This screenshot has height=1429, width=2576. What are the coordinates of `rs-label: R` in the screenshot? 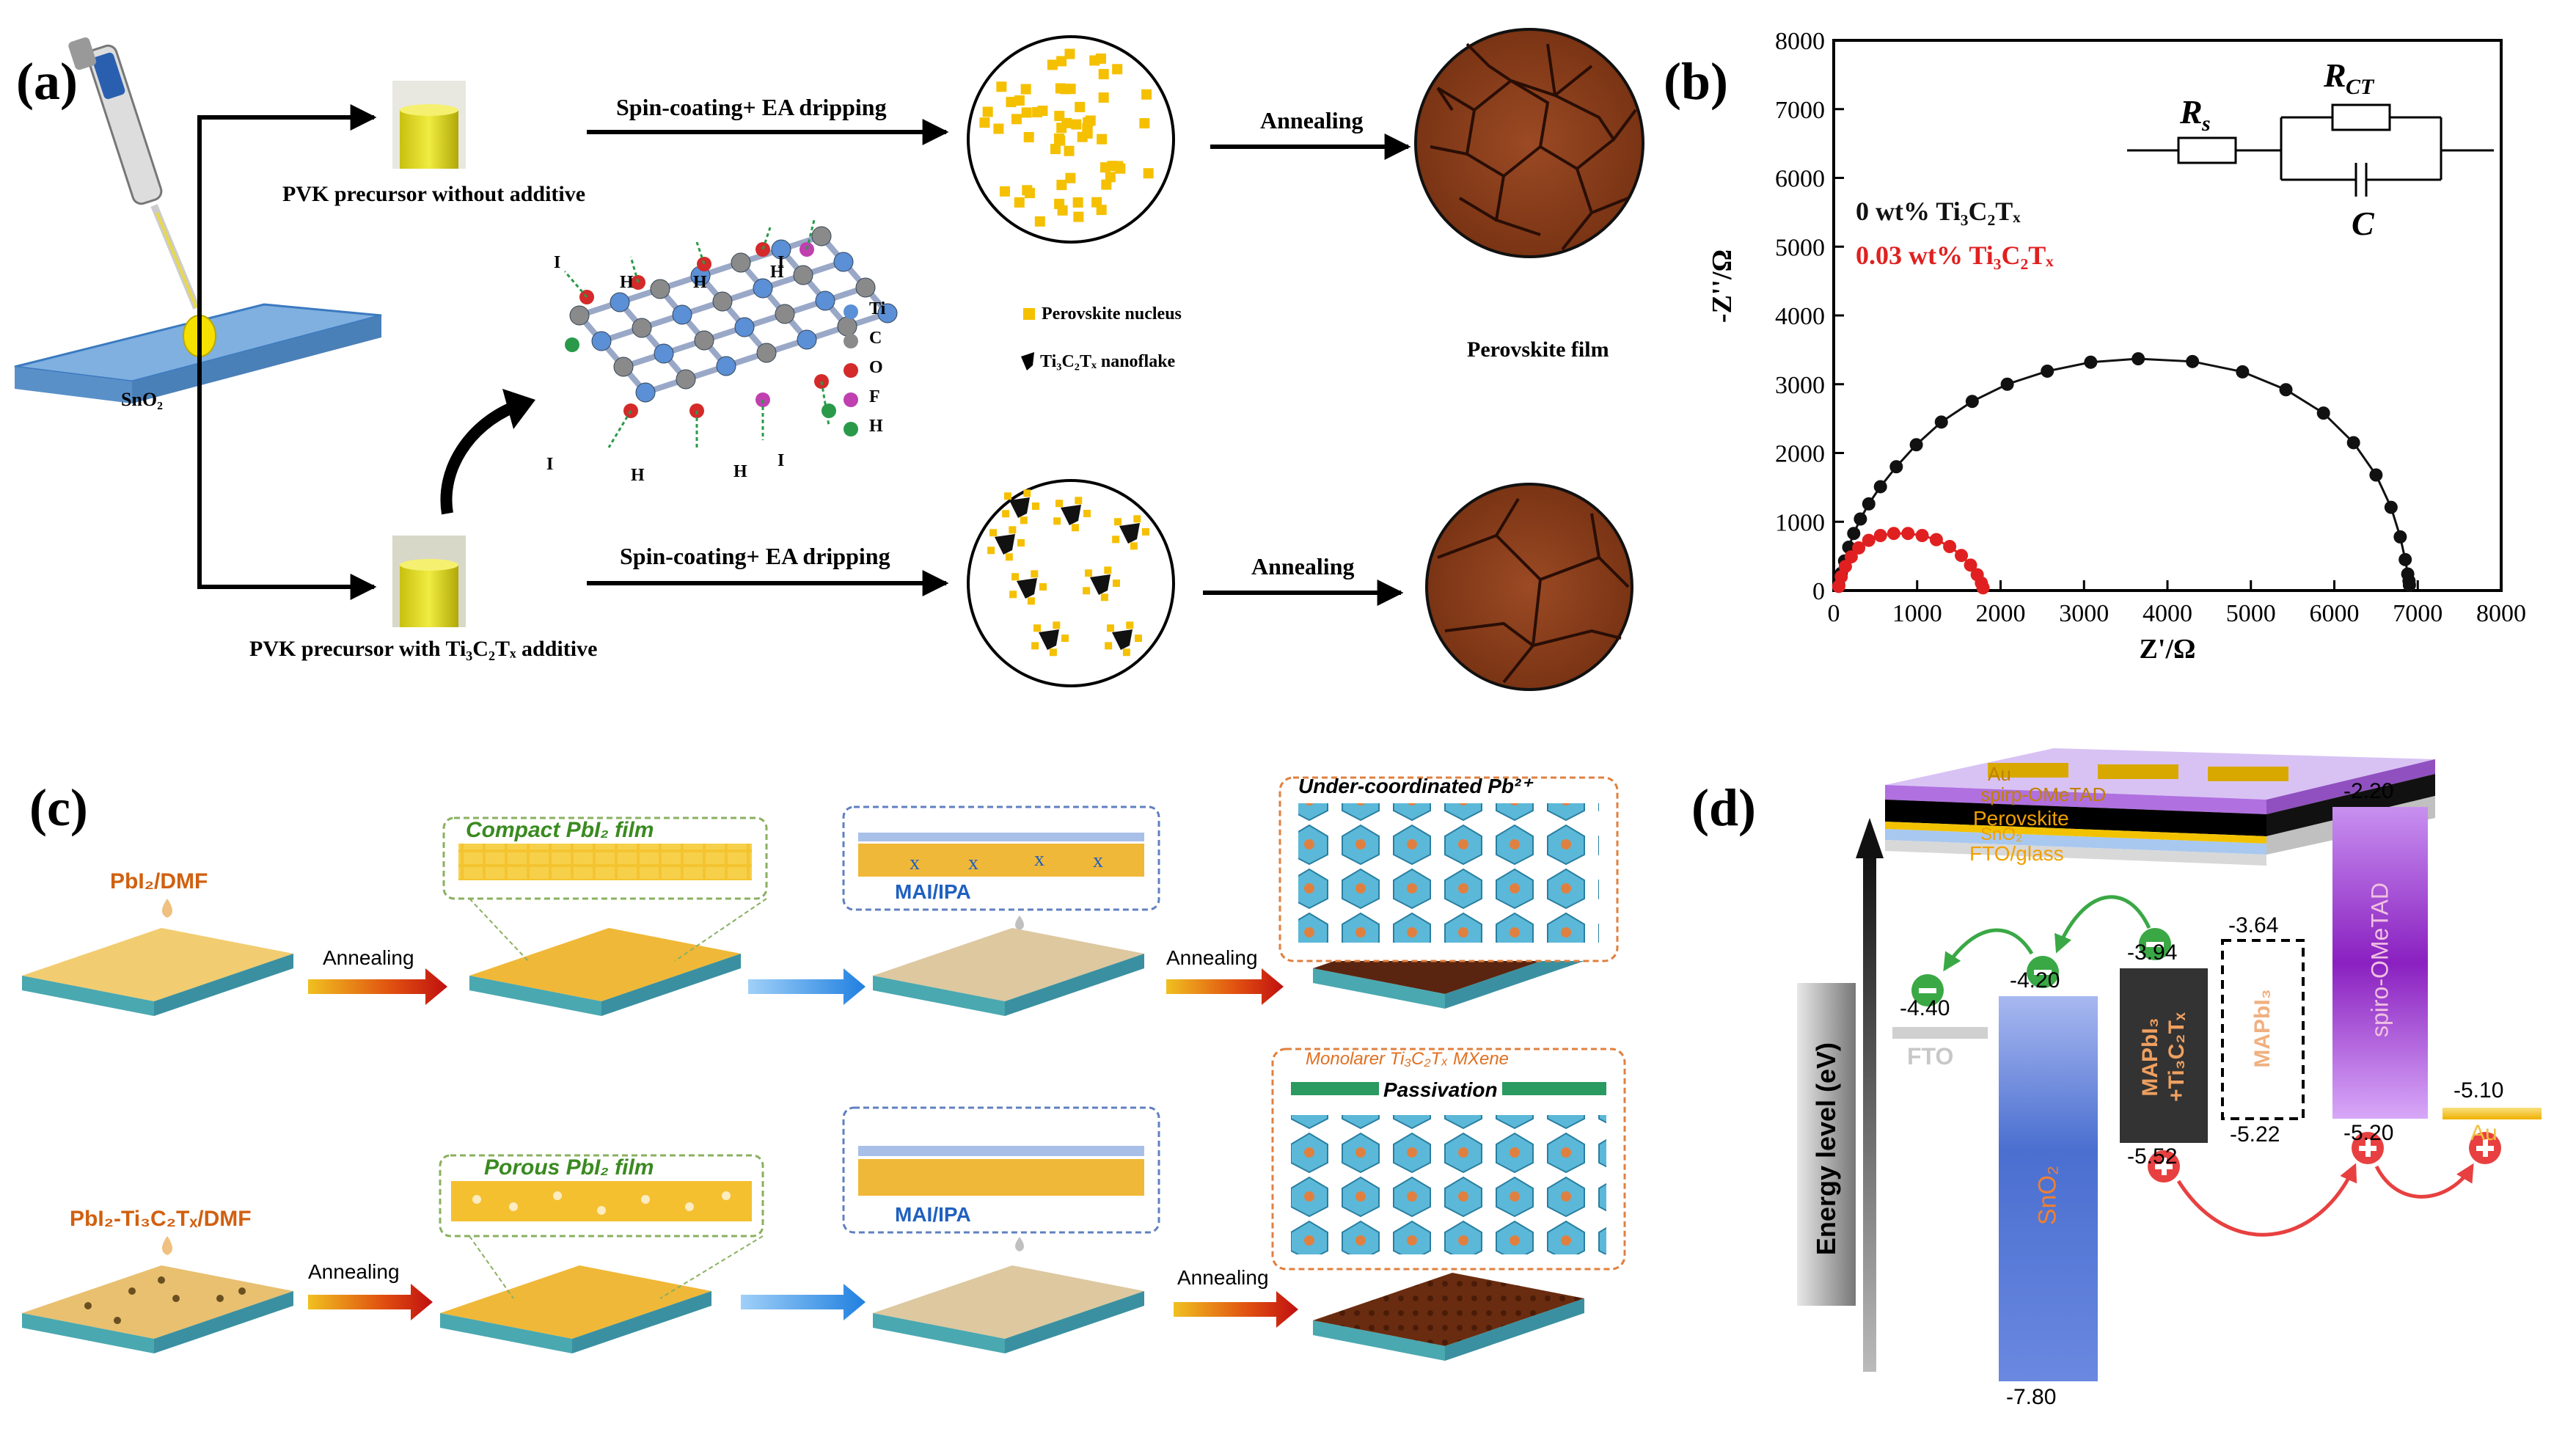 It's located at (2191, 112).